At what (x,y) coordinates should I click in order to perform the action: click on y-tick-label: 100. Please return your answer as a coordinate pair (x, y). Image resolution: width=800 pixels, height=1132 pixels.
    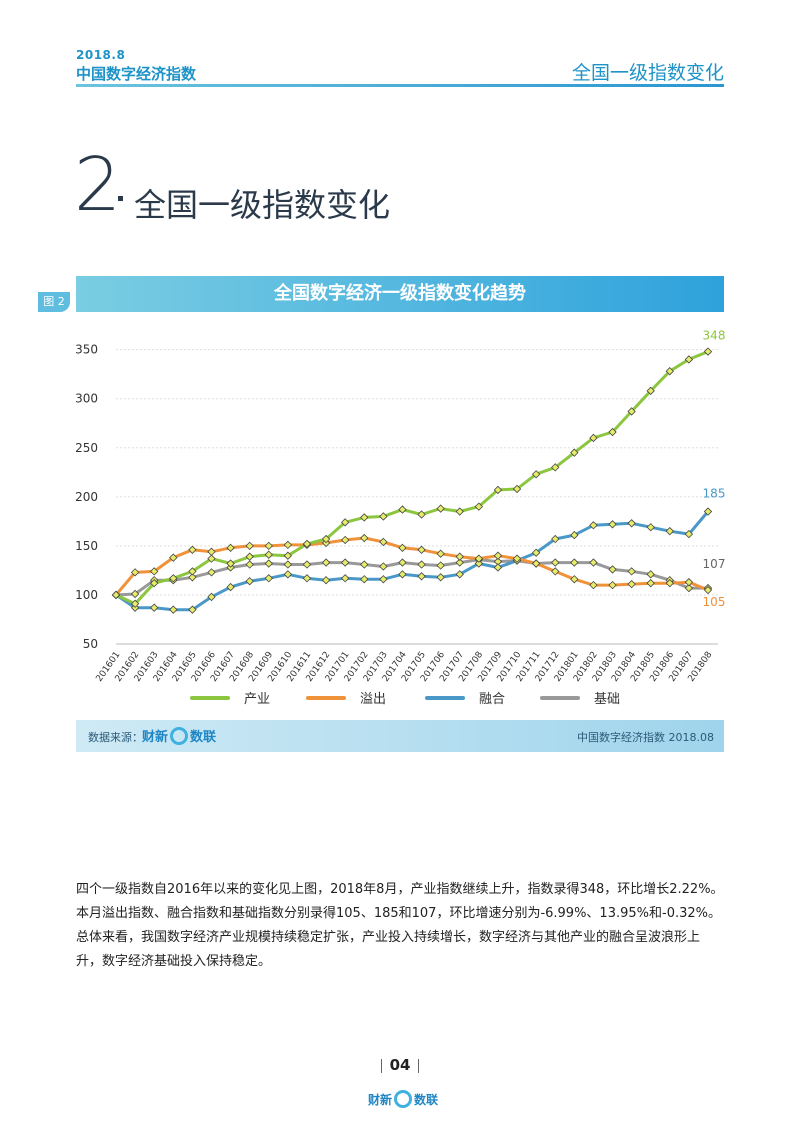
    Looking at the image, I should click on (86, 595).